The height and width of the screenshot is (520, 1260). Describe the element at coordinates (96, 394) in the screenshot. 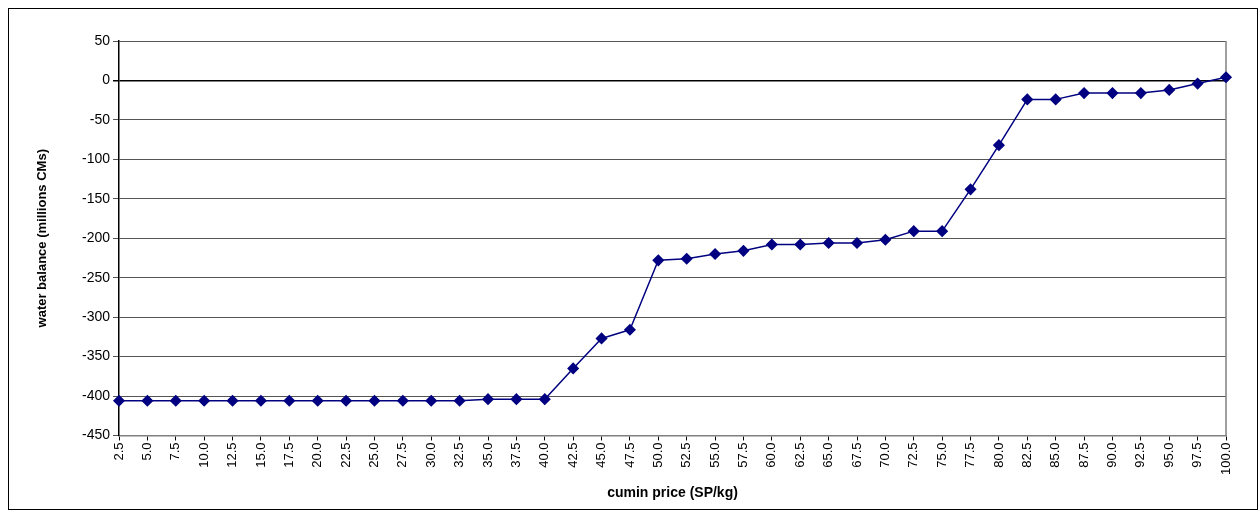

I see `y-tick-label: -400` at that location.